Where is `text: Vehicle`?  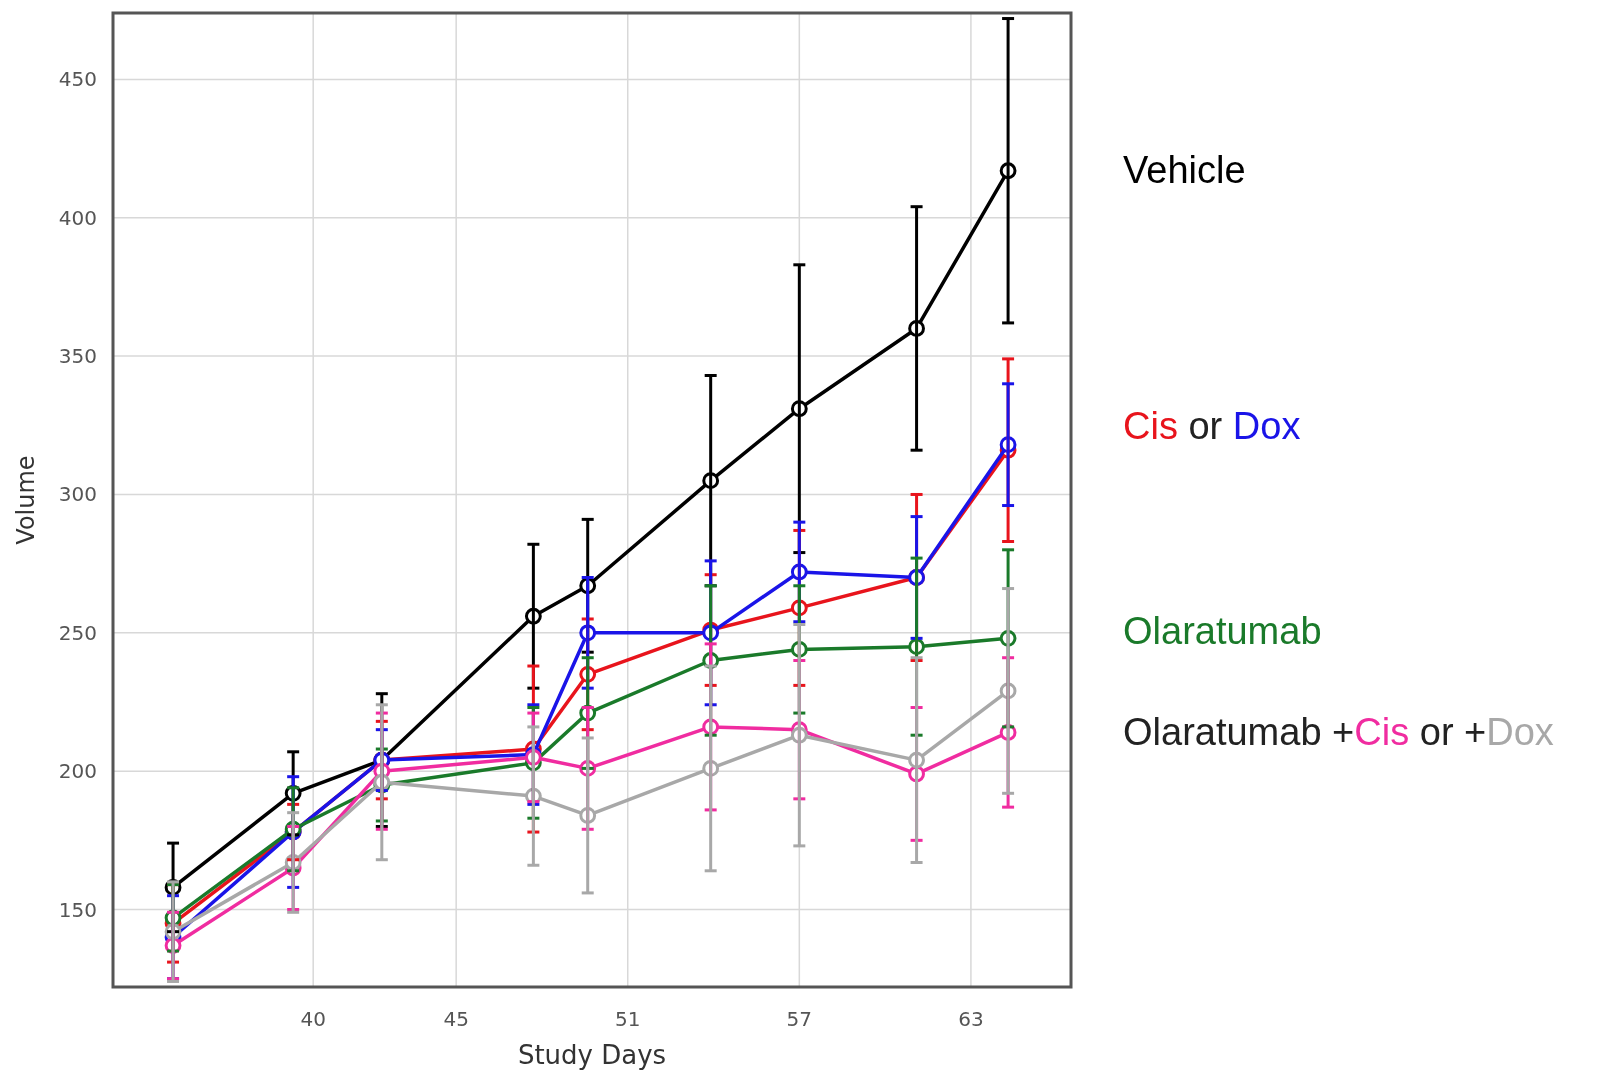 text: Vehicle is located at coordinates (1184, 170).